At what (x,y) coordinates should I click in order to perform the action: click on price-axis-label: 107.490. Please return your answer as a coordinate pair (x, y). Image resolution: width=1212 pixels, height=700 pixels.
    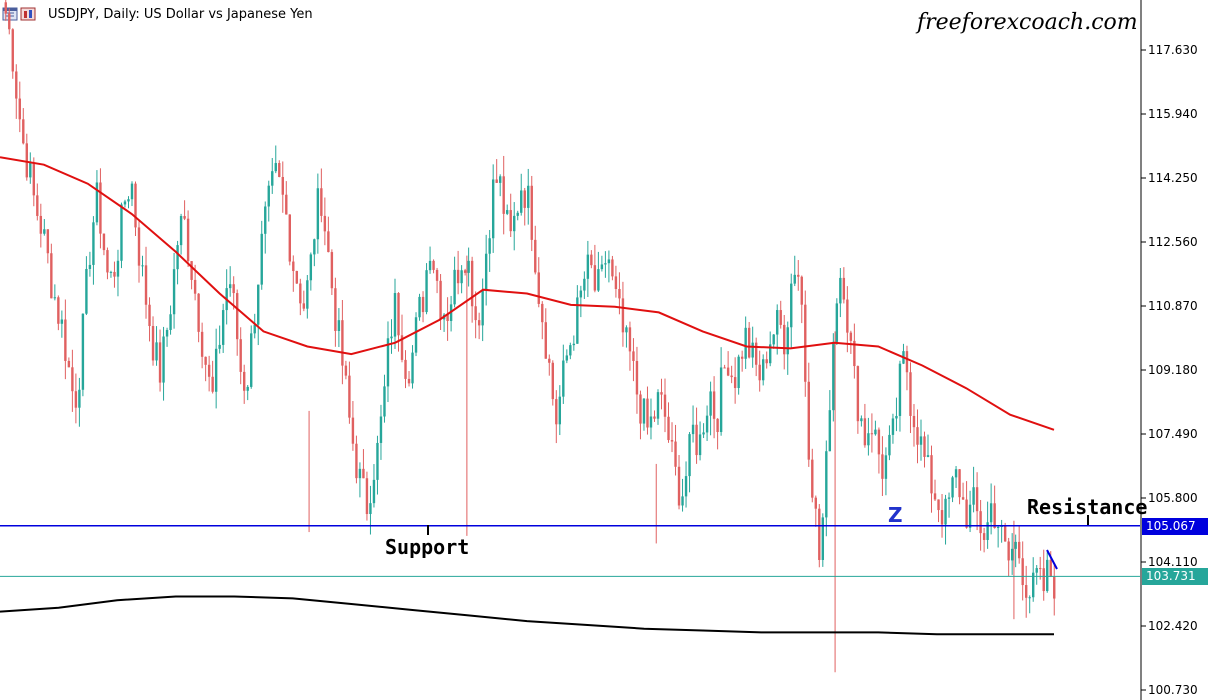
    Looking at the image, I should click on (1173, 434).